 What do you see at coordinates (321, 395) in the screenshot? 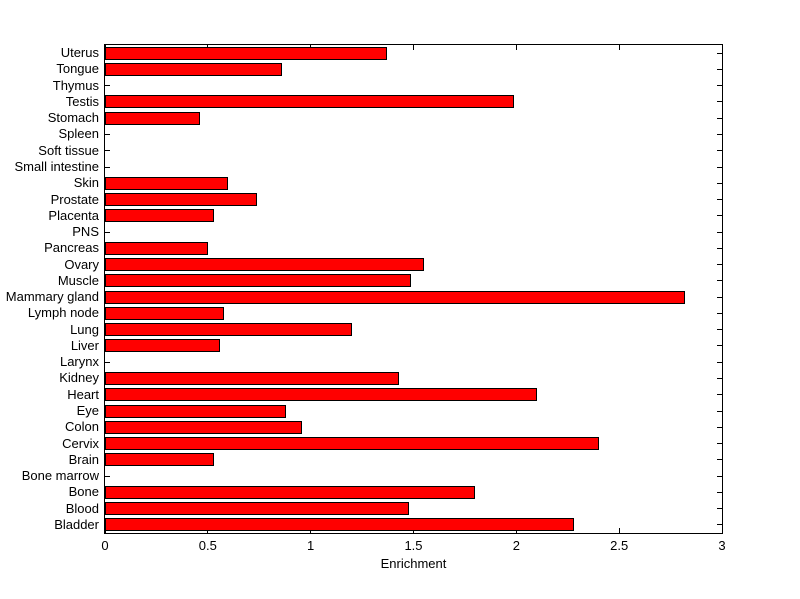
I see `bar-heart` at bounding box center [321, 395].